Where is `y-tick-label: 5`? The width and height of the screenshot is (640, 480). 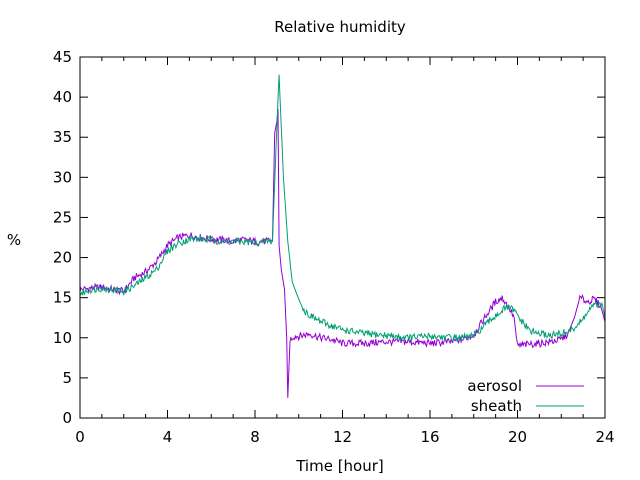
y-tick-label: 5 is located at coordinates (67, 378).